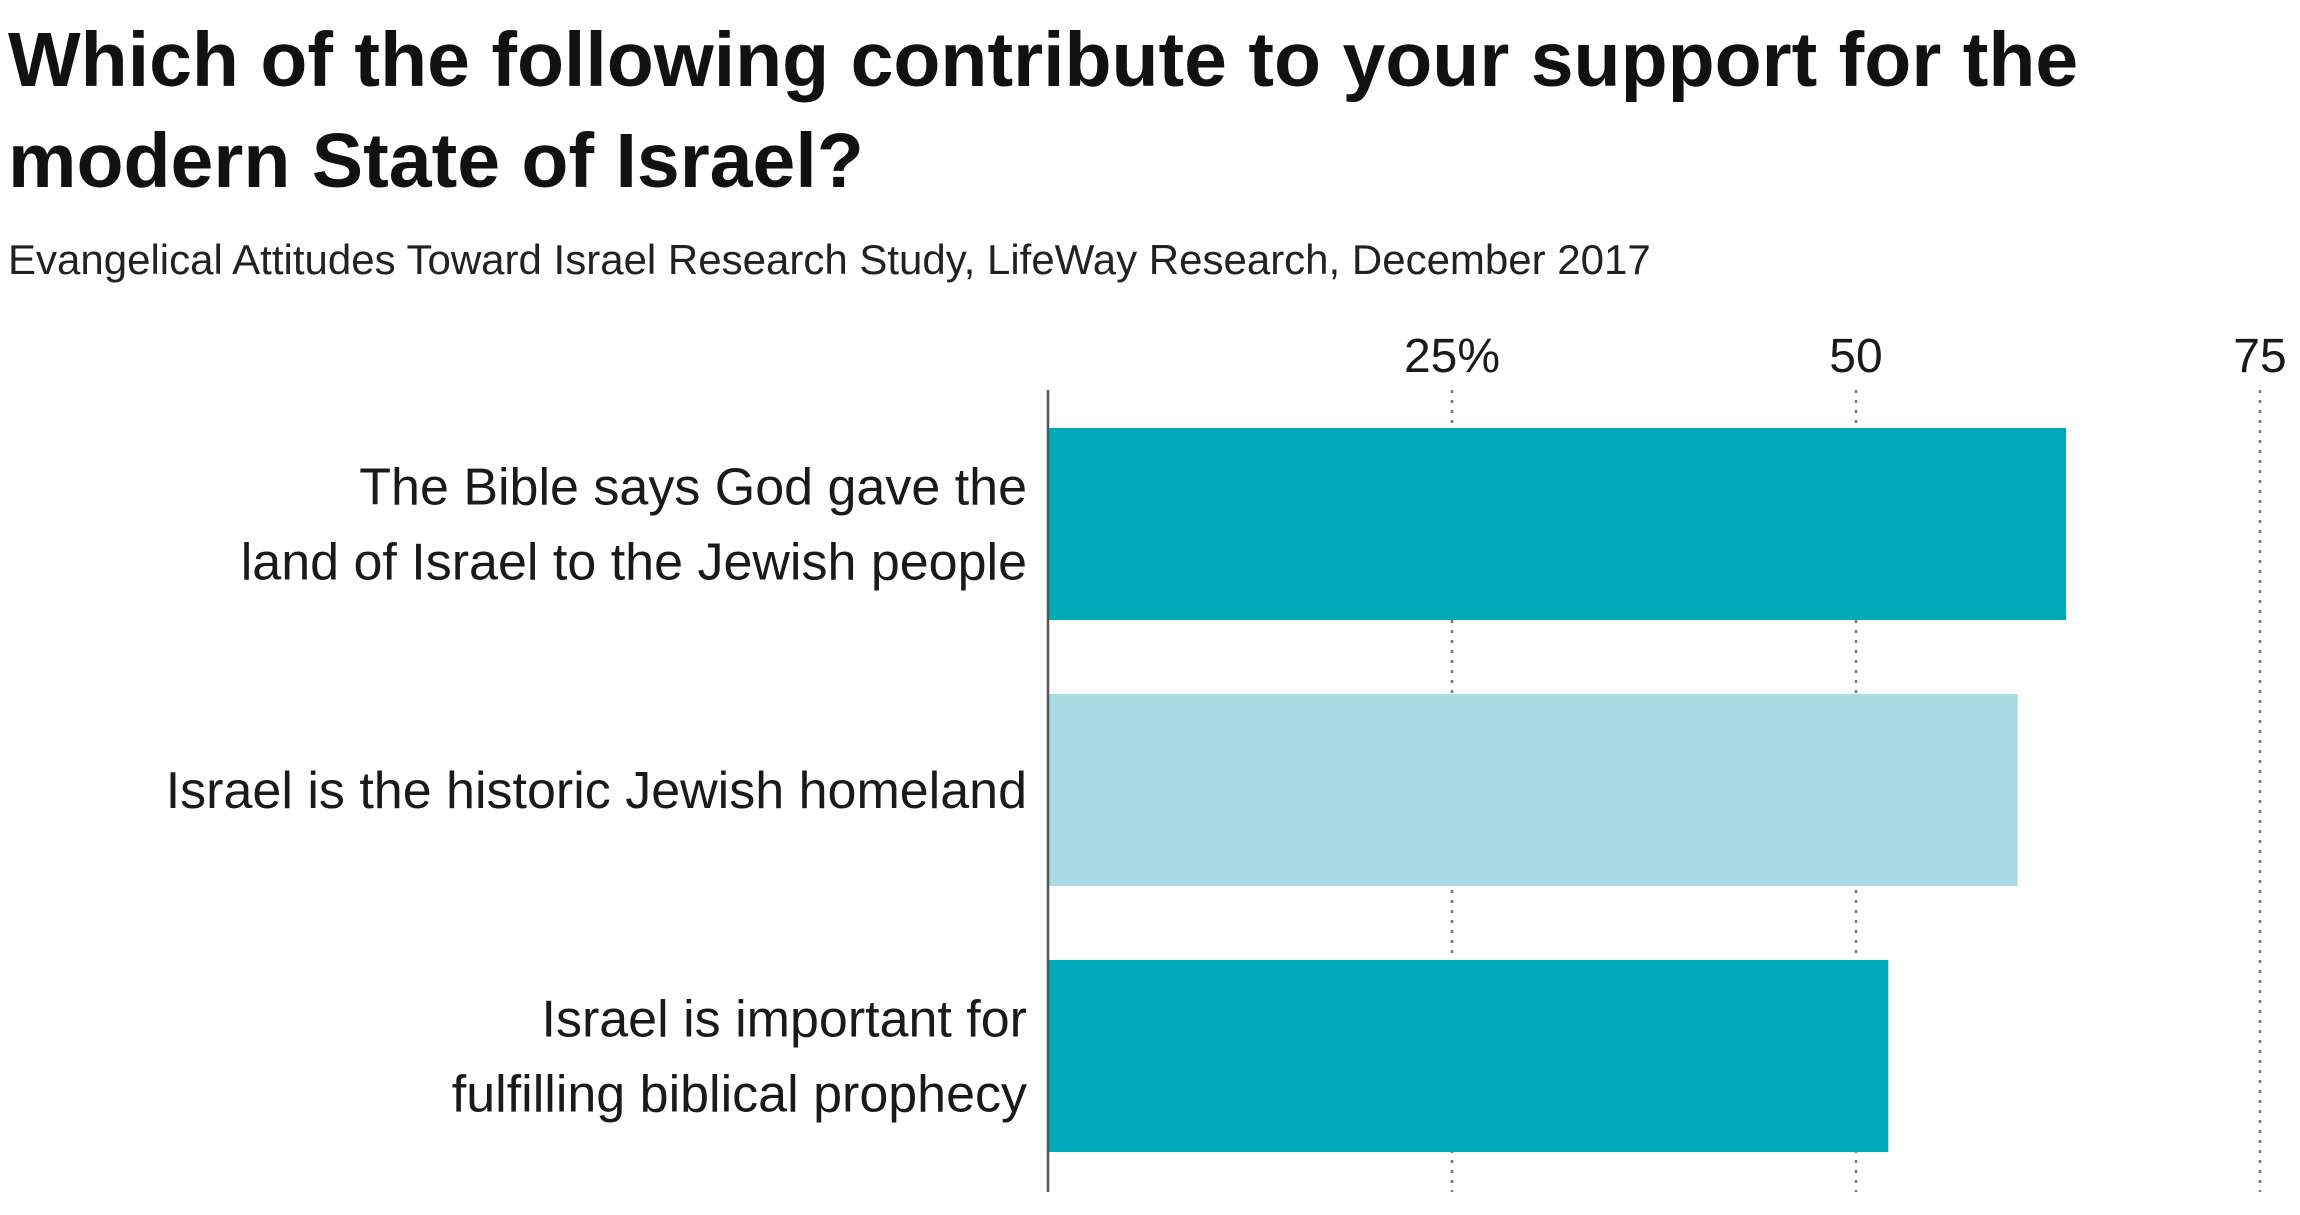 The height and width of the screenshot is (1215, 2300). I want to click on tick-label-25: 25%, so click(1452, 356).